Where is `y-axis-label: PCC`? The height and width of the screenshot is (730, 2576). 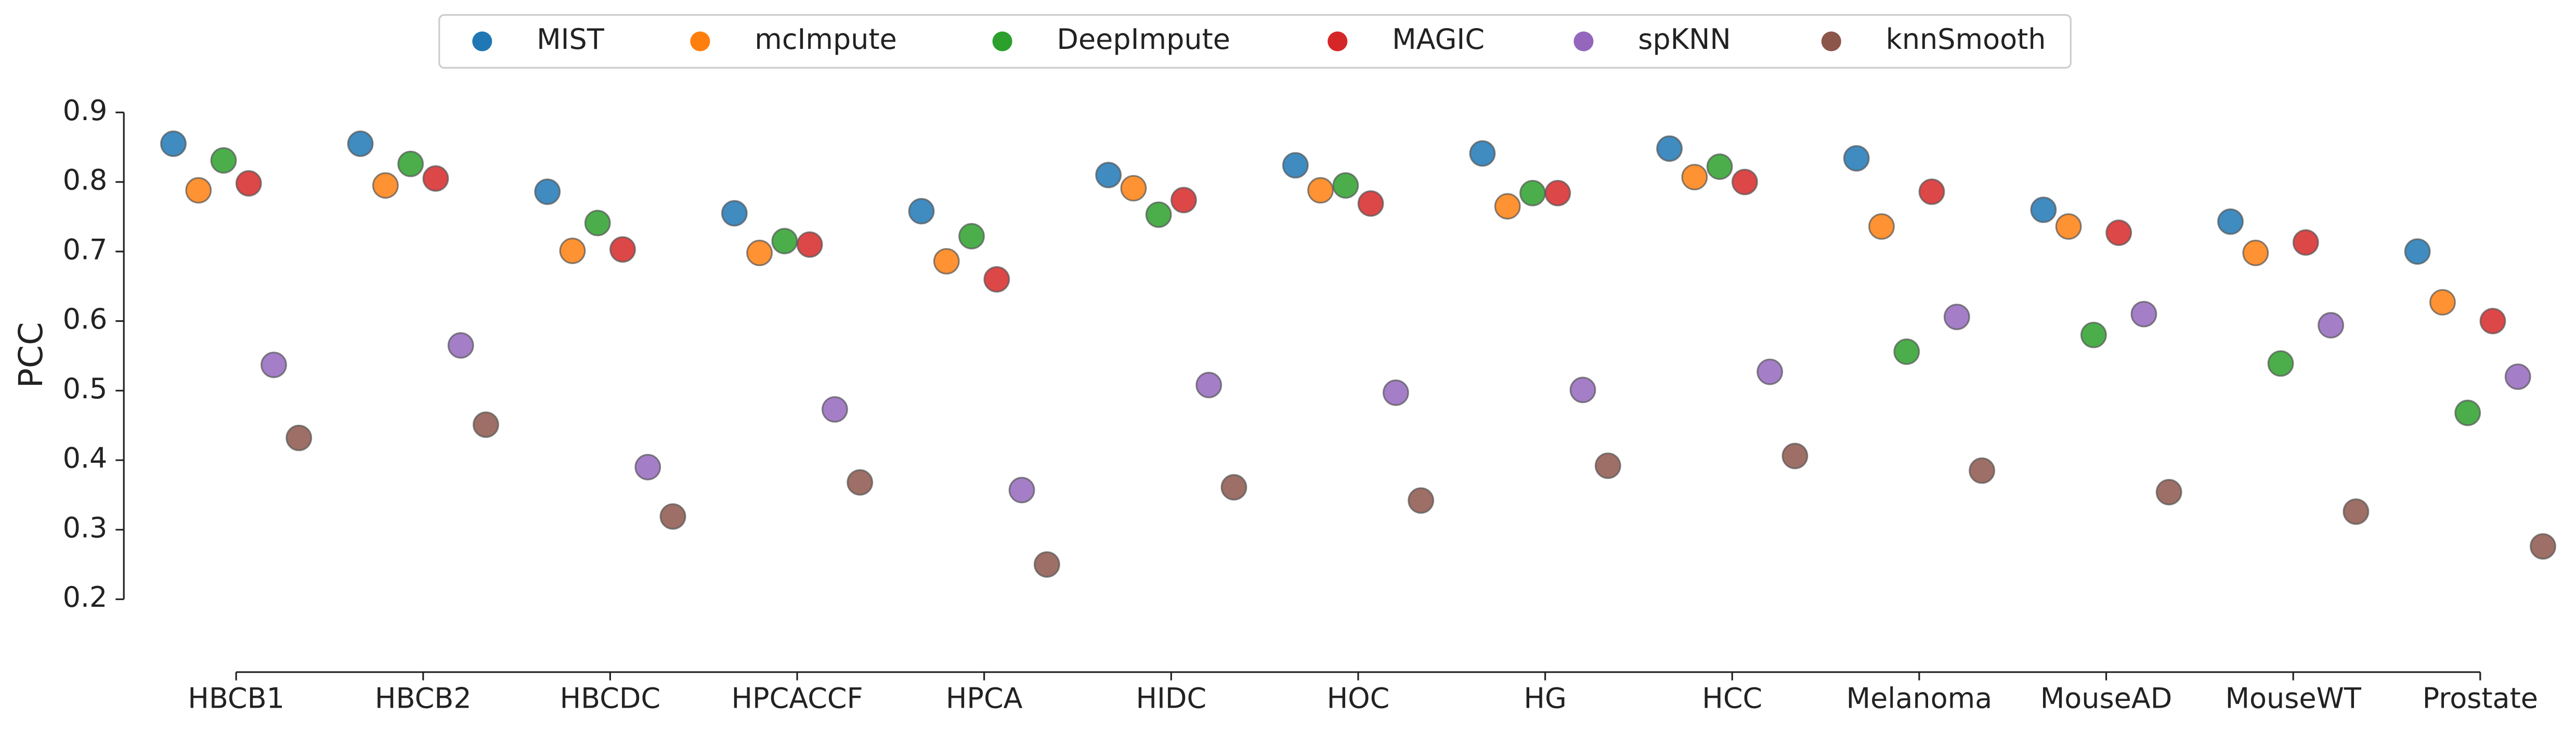
y-axis-label: PCC is located at coordinates (30, 355).